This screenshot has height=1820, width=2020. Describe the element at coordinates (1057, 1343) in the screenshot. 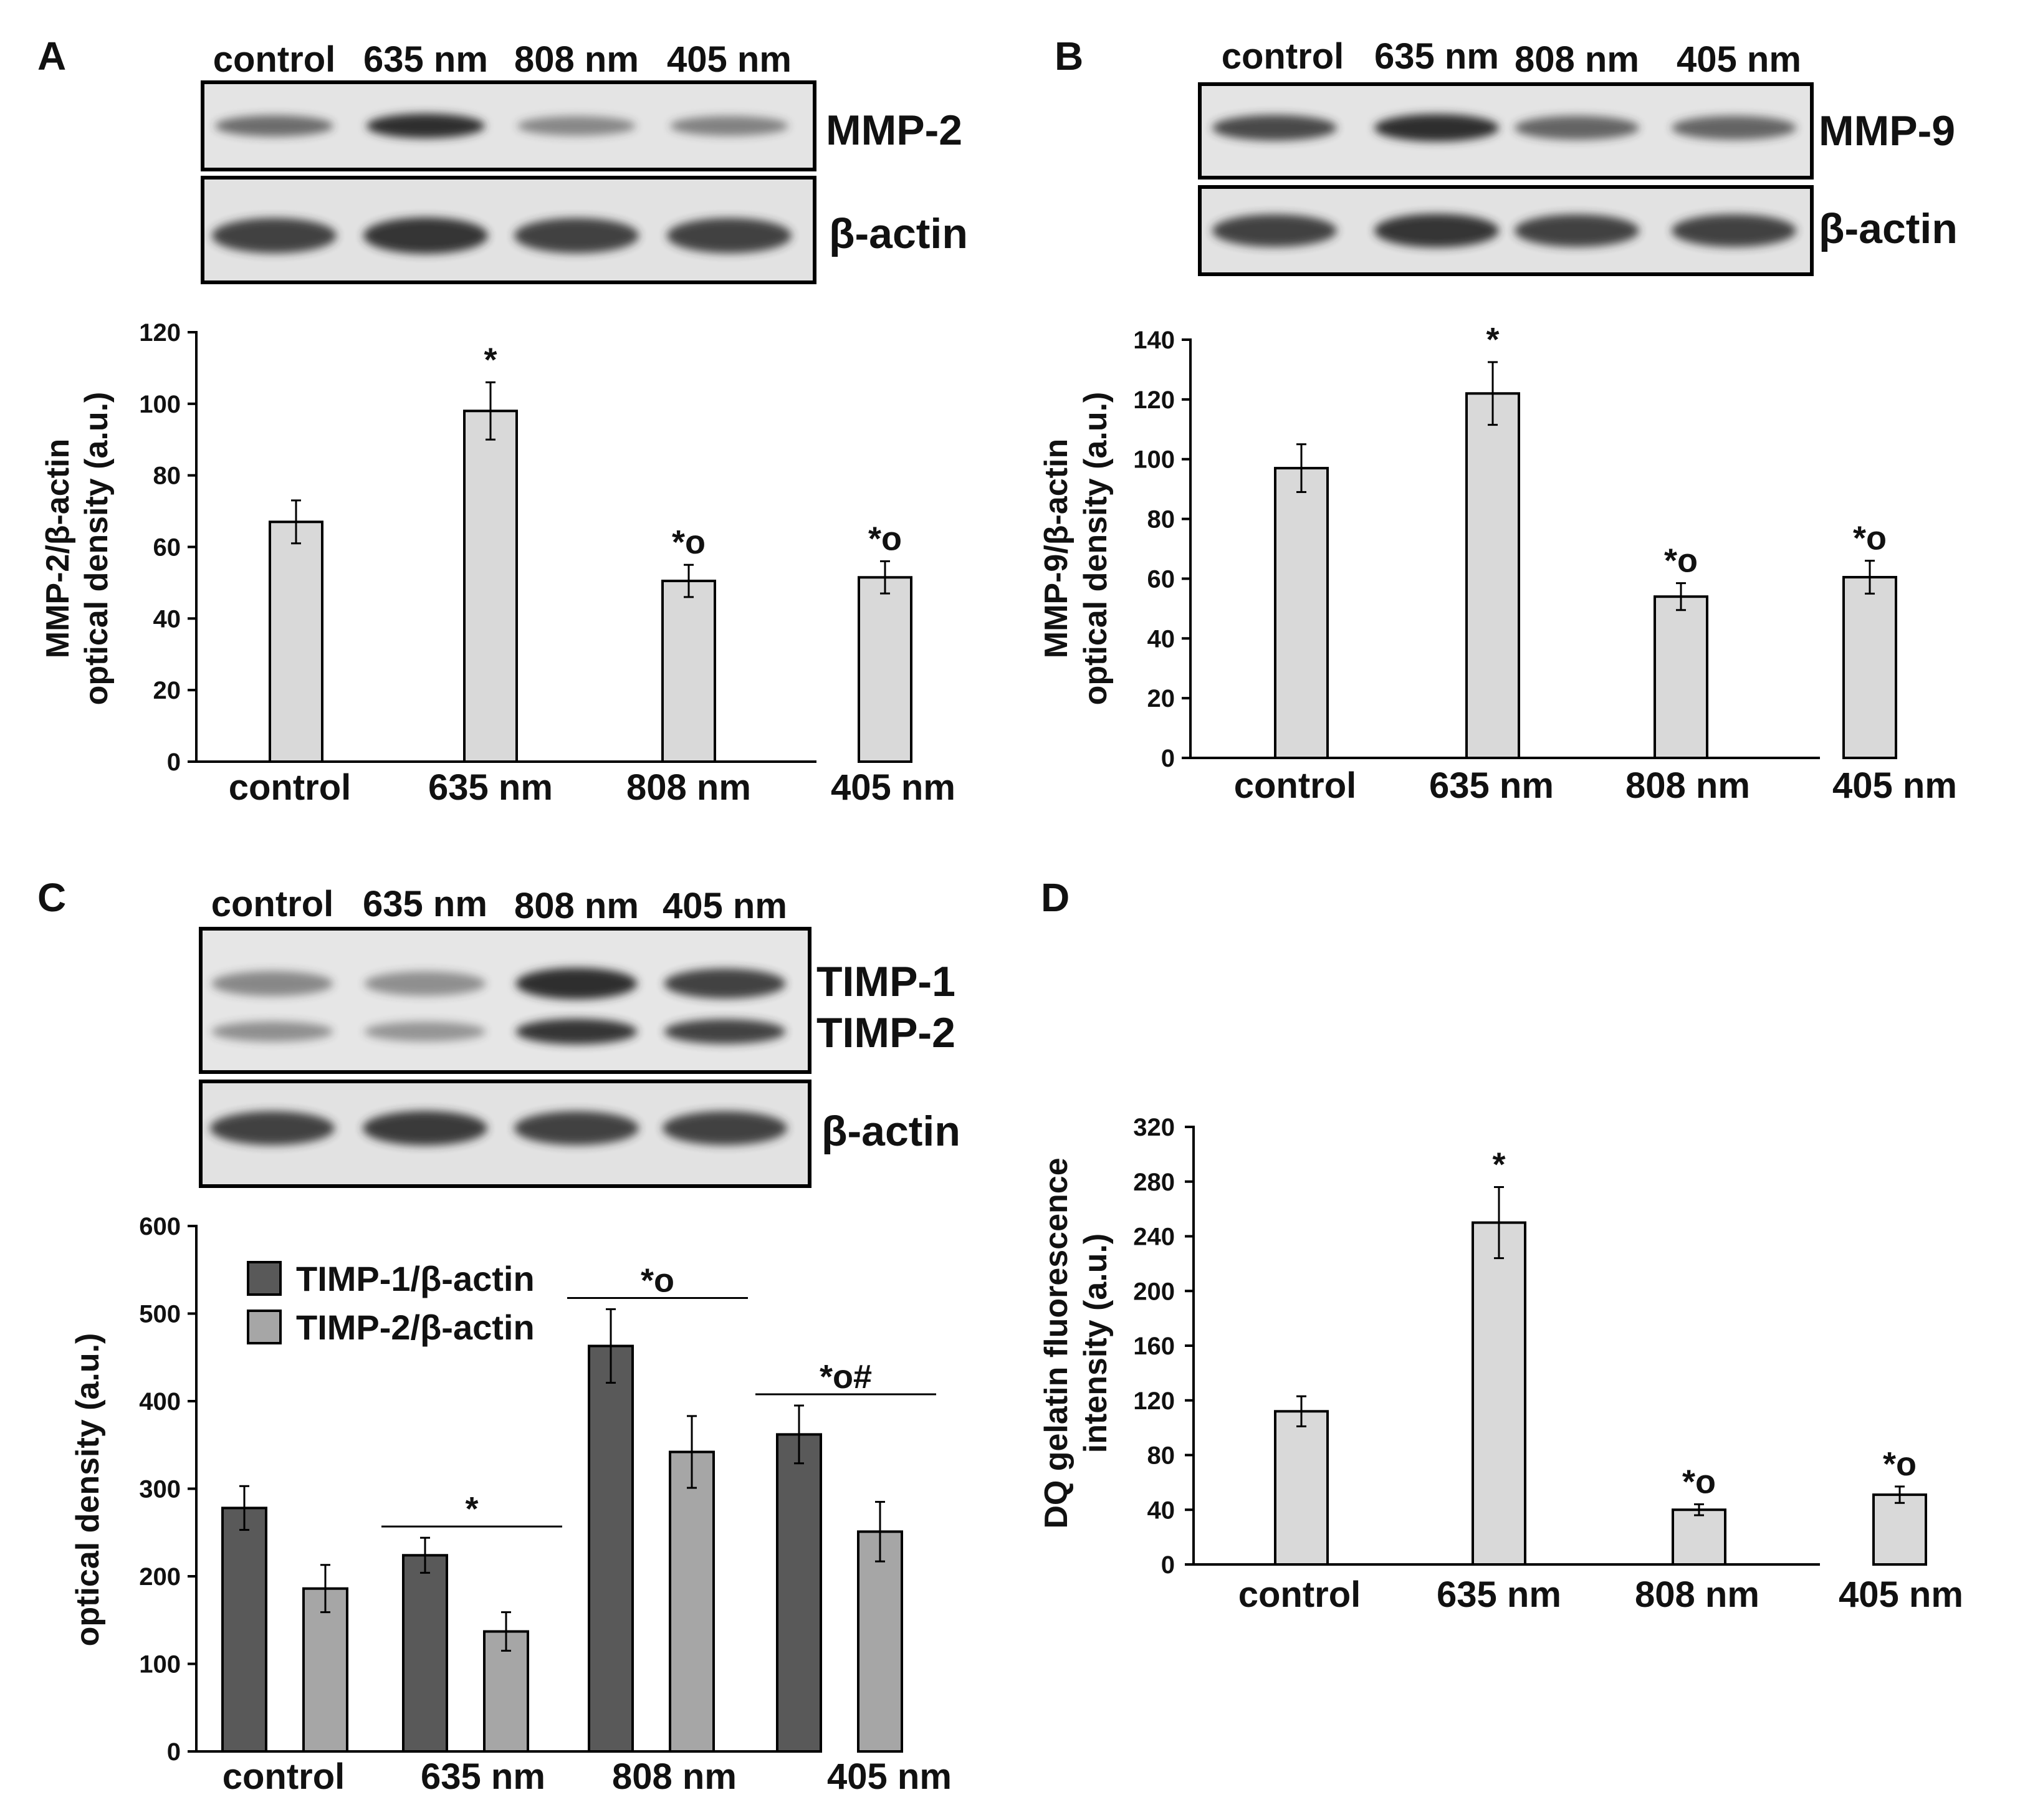

I see `y-axis-label: DQ gelatin fluorescence` at that location.